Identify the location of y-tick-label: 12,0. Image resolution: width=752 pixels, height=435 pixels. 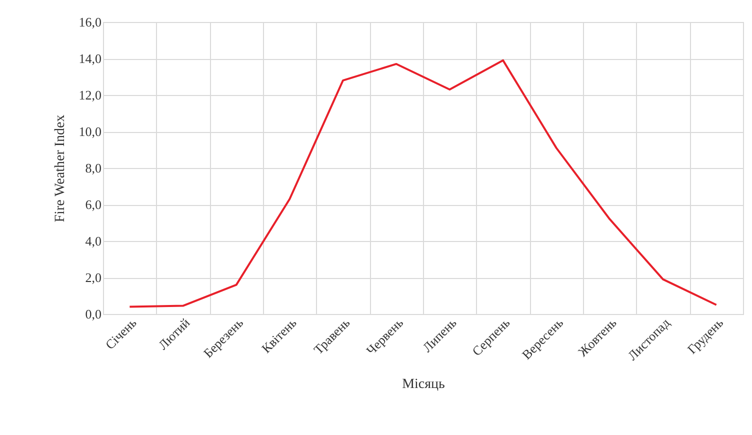
(90, 95).